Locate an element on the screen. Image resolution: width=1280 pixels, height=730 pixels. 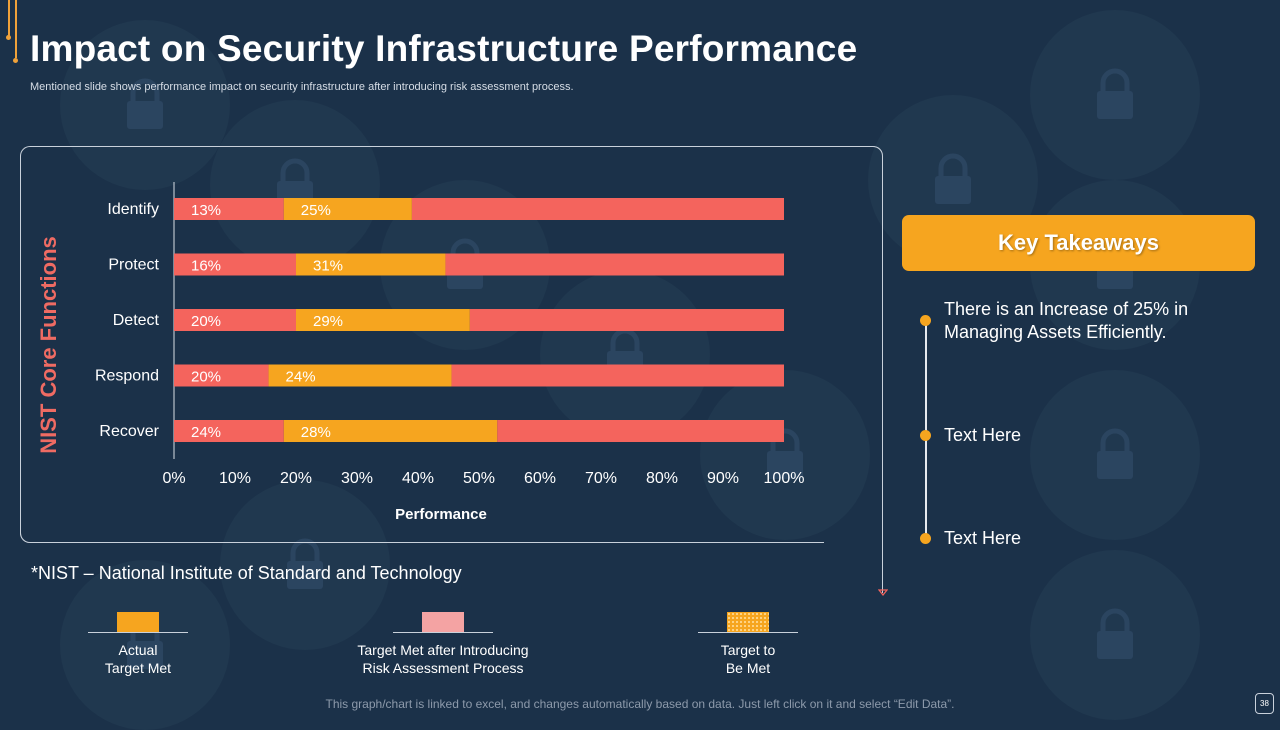
data-label: 13% is located at coordinates (206, 210).